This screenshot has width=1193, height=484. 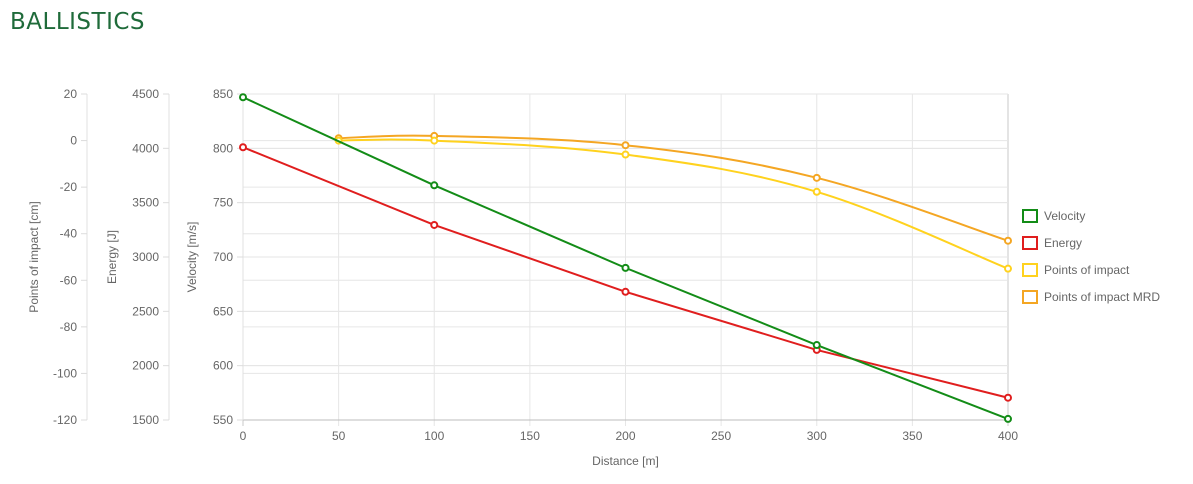 I want to click on y-tick-label-velocity: 650, so click(x=223, y=311).